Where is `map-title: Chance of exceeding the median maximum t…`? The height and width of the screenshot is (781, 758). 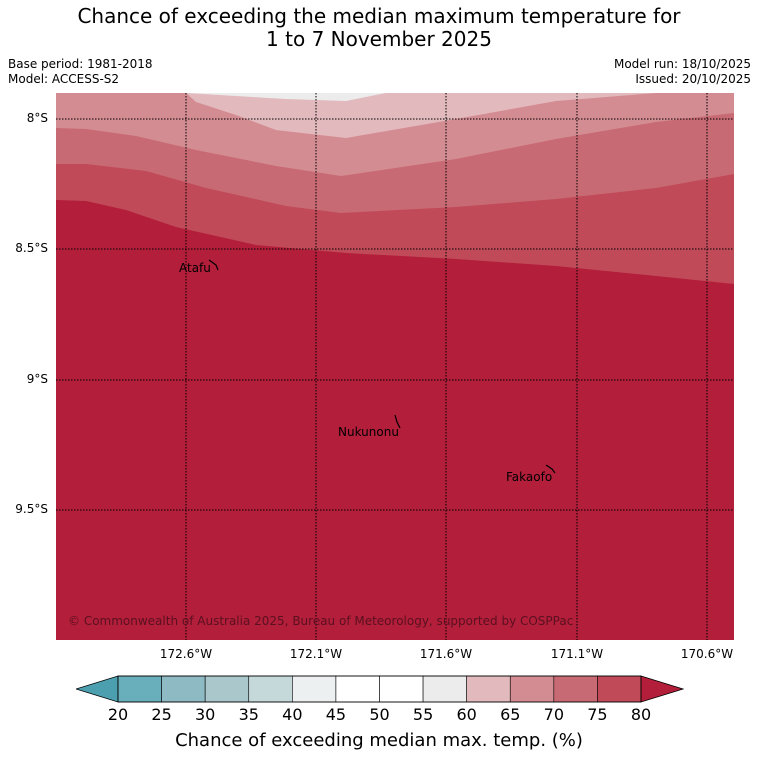
map-title: Chance of exceeding the median maximum t… is located at coordinates (379, 28).